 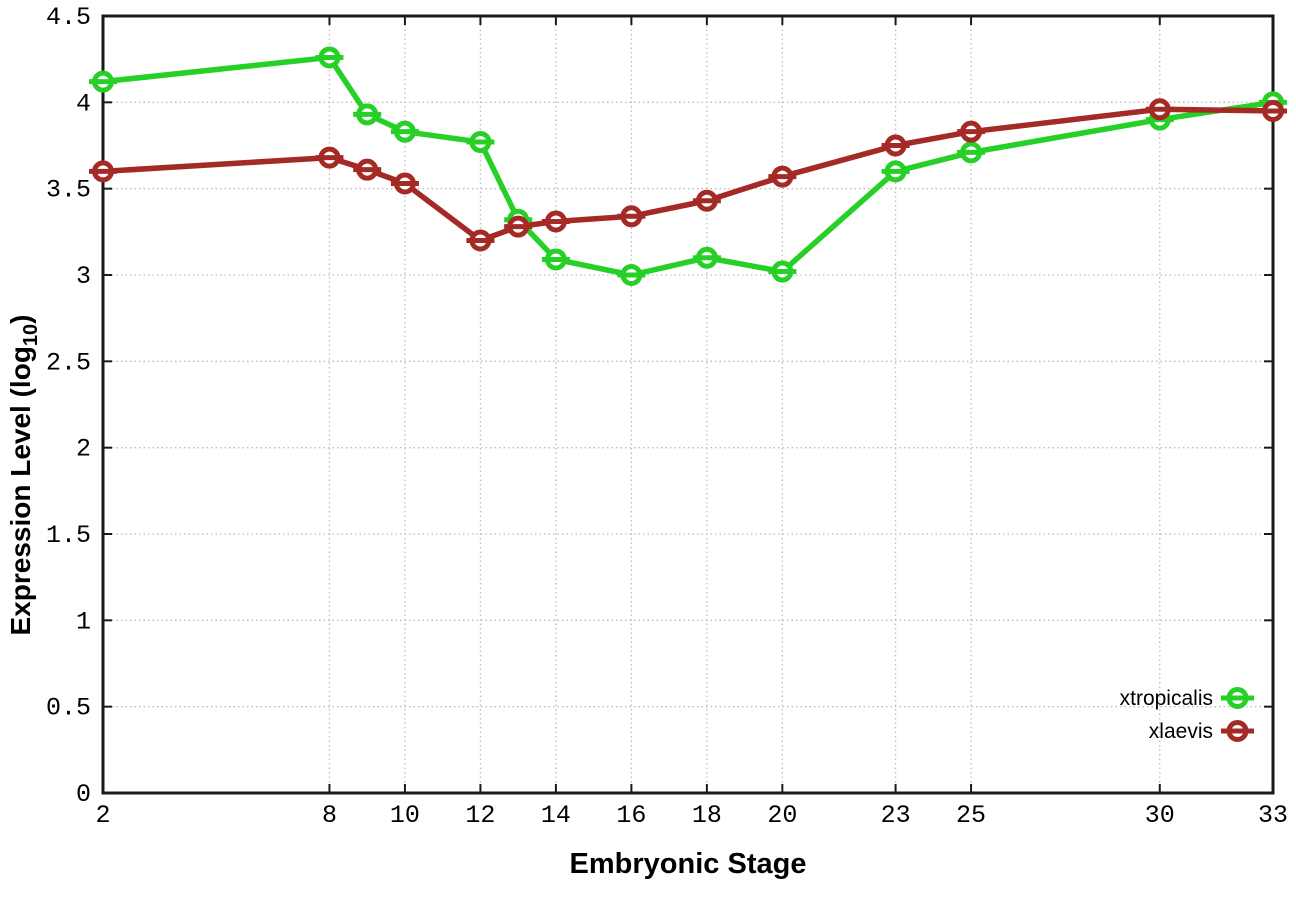 I want to click on legend-entry-xlaevis: xlaevis, so click(x=1201, y=731).